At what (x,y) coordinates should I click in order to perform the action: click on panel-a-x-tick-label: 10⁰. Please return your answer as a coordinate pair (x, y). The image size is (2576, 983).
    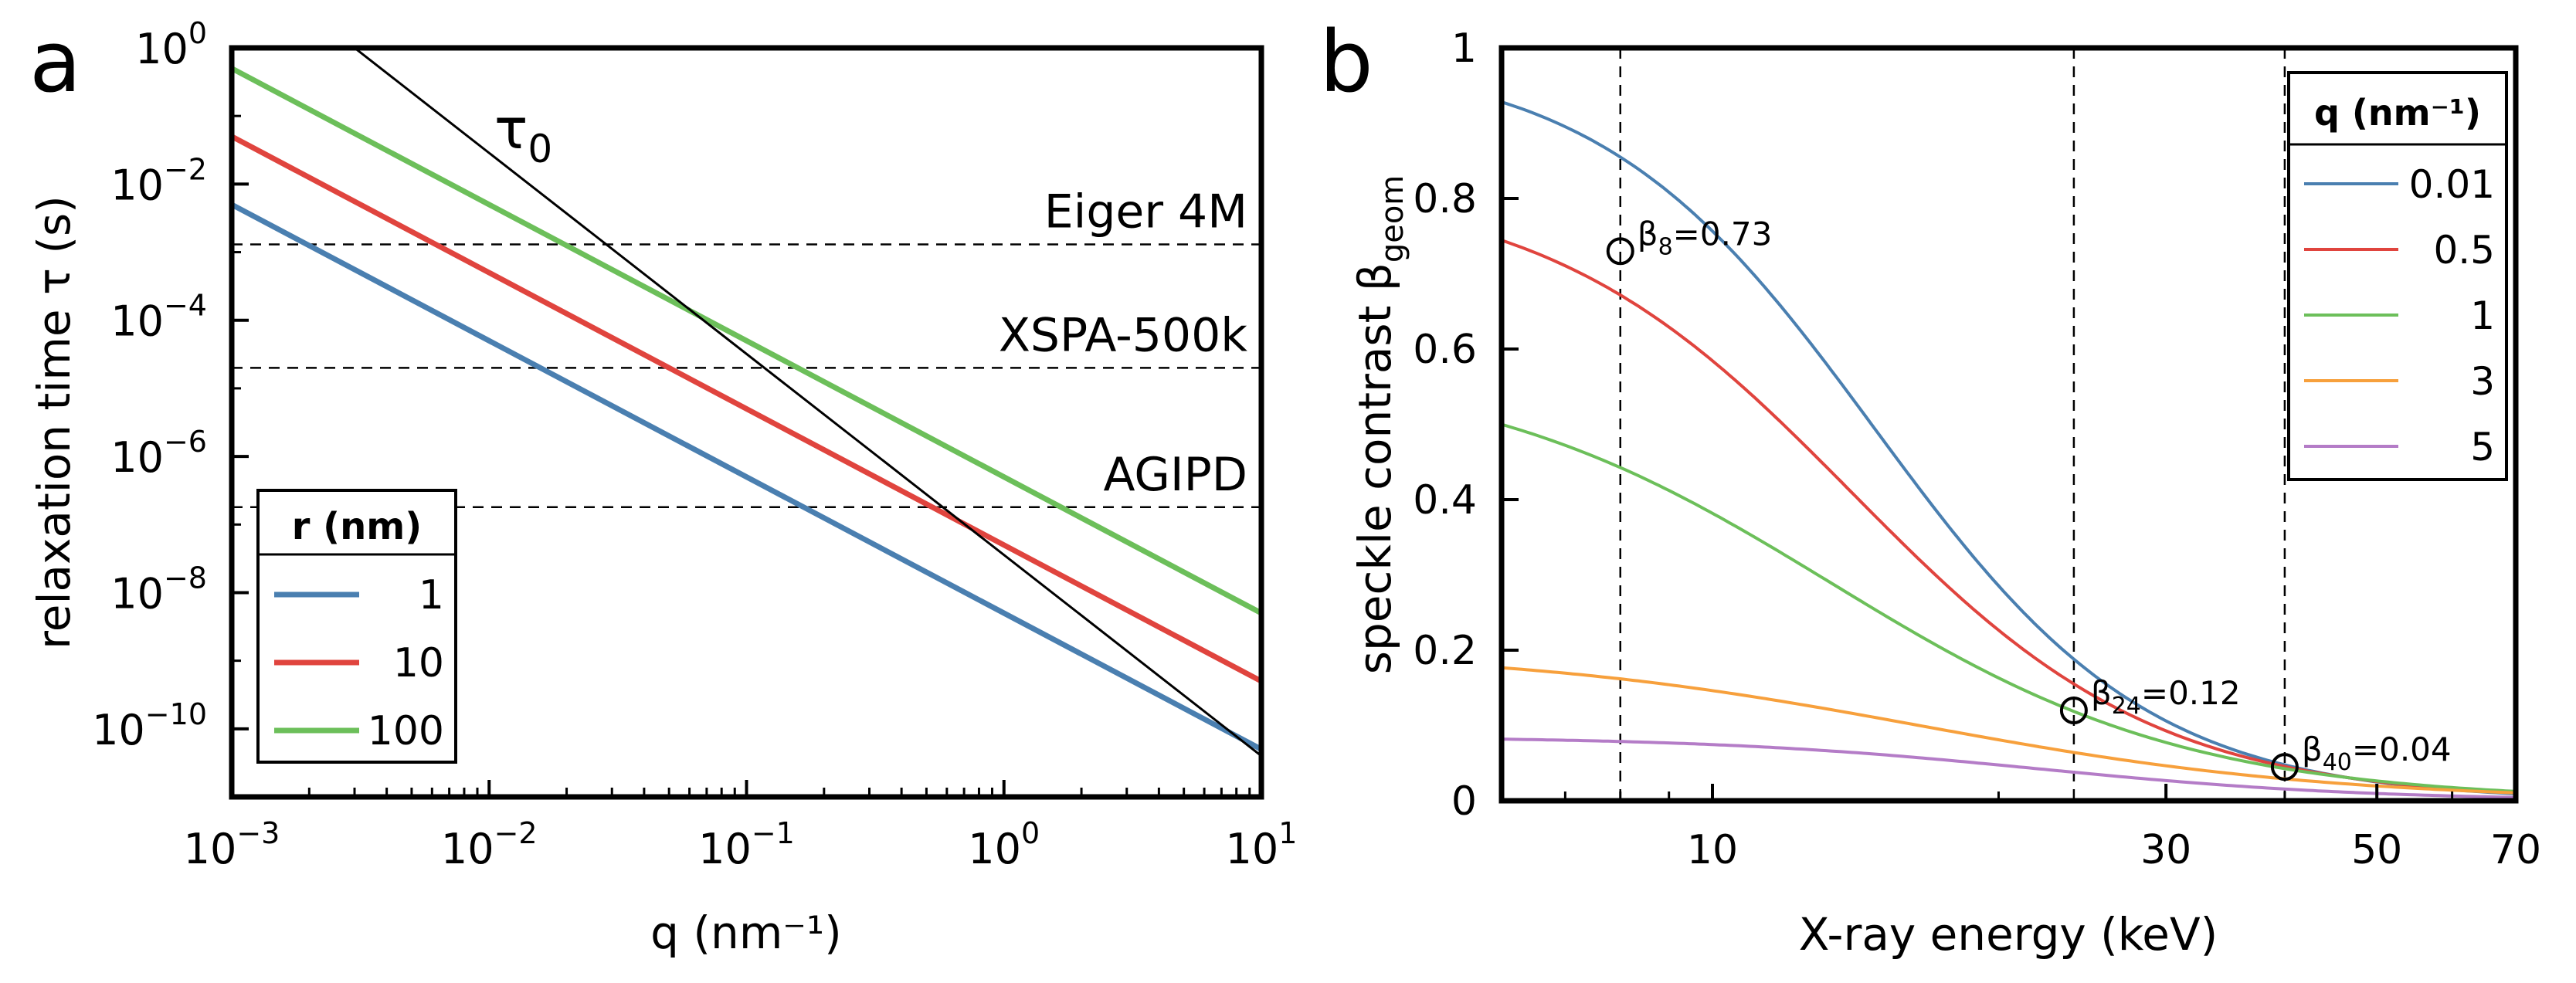
    Looking at the image, I should click on (1004, 845).